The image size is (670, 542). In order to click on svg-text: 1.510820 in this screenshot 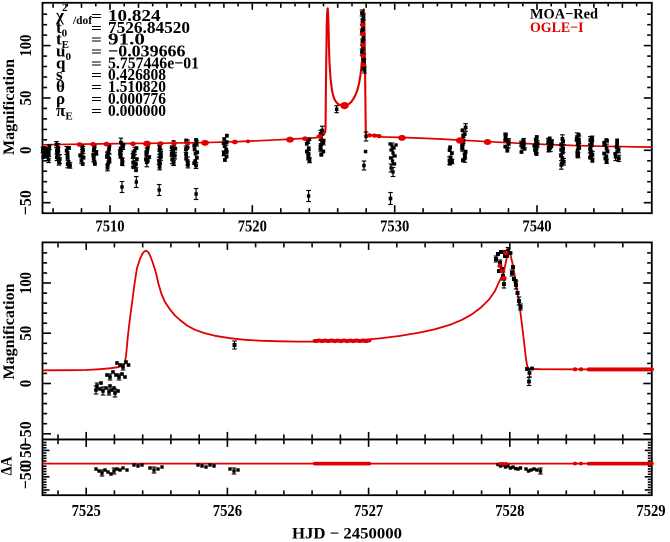, I will do `click(137, 86)`.